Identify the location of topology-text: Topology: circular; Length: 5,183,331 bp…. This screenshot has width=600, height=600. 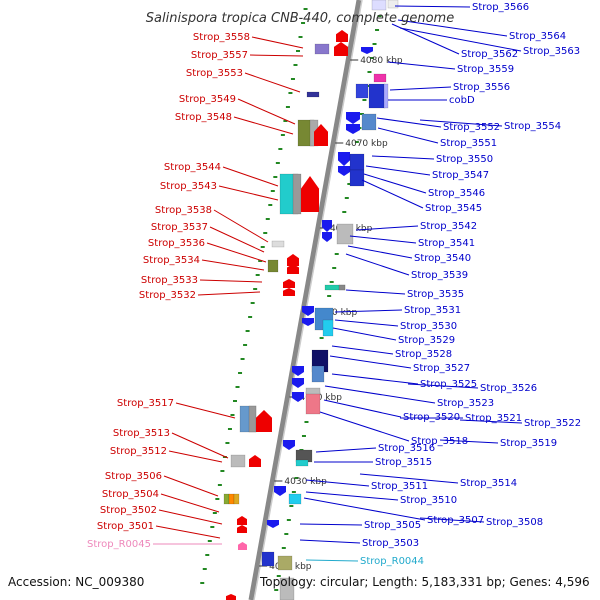
(424, 582).